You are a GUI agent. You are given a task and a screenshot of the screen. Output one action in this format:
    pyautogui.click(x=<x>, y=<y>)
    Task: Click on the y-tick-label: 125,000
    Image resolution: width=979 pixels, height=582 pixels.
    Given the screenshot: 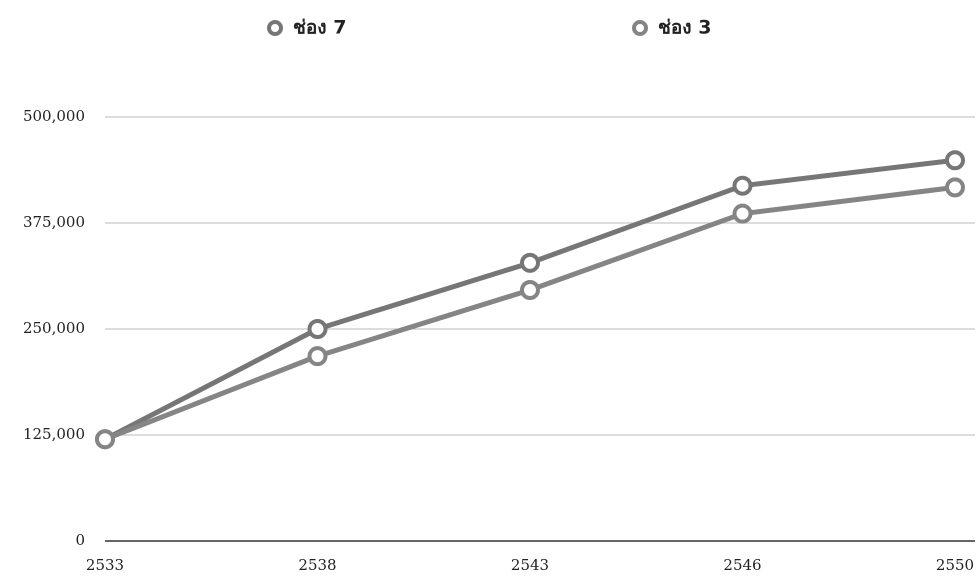 What is the action you would take?
    pyautogui.click(x=54, y=434)
    